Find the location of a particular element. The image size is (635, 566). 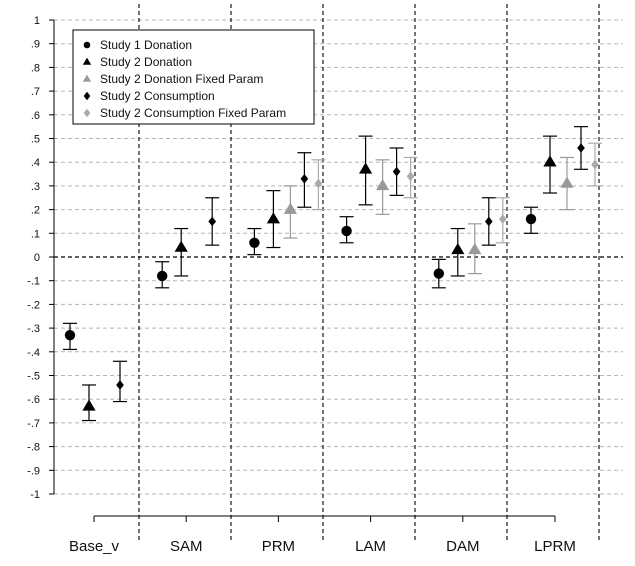

y-tick-label: .9 is located at coordinates (35, 45).